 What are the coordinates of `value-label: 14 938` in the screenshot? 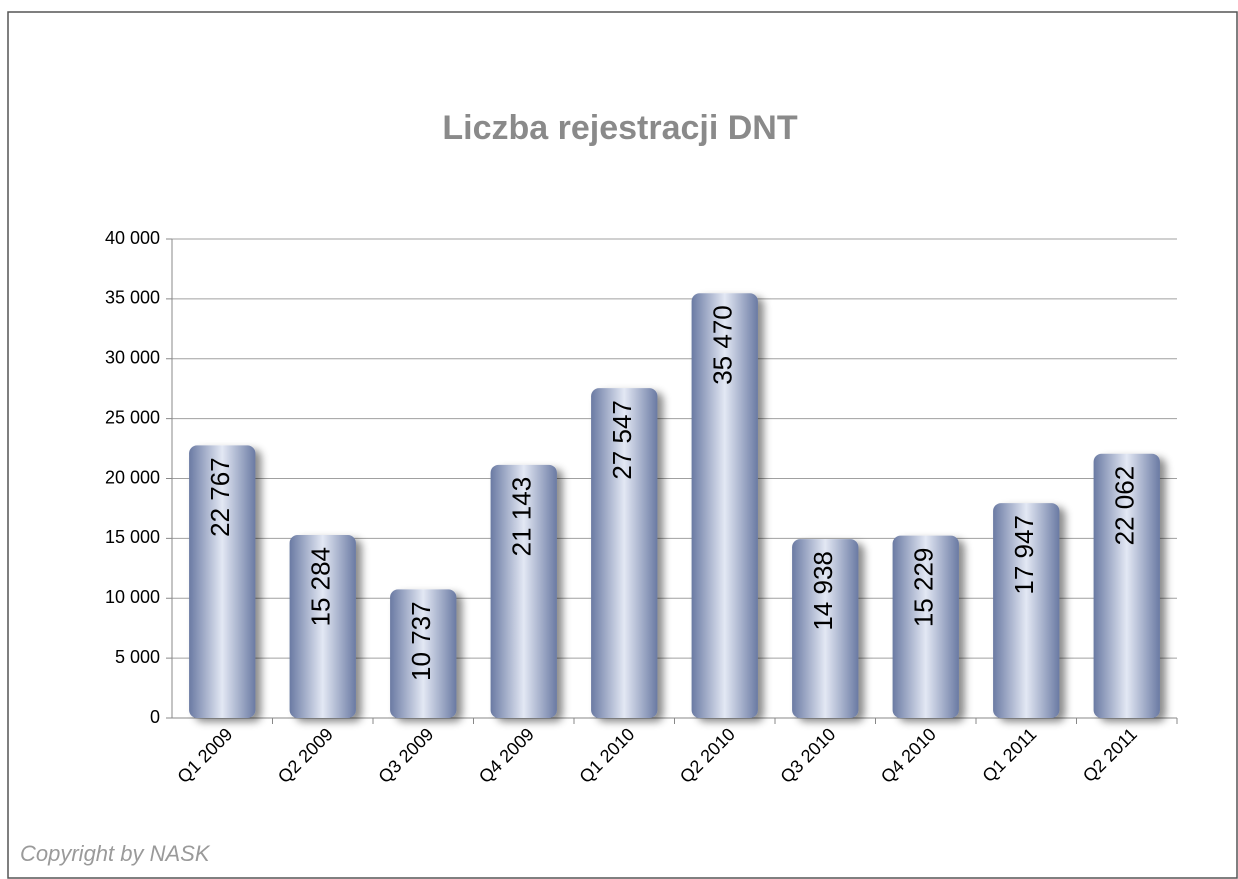 It's located at (823, 591).